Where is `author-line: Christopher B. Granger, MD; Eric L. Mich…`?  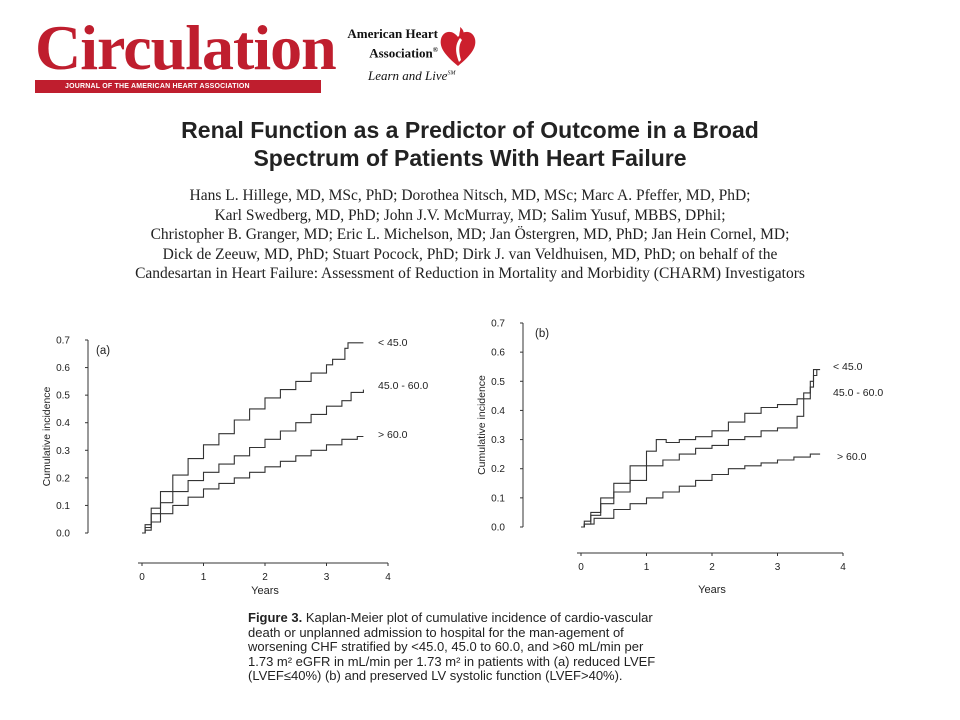
author-line: Christopher B. Granger, MD; Eric L. Mich… is located at coordinates (470, 234).